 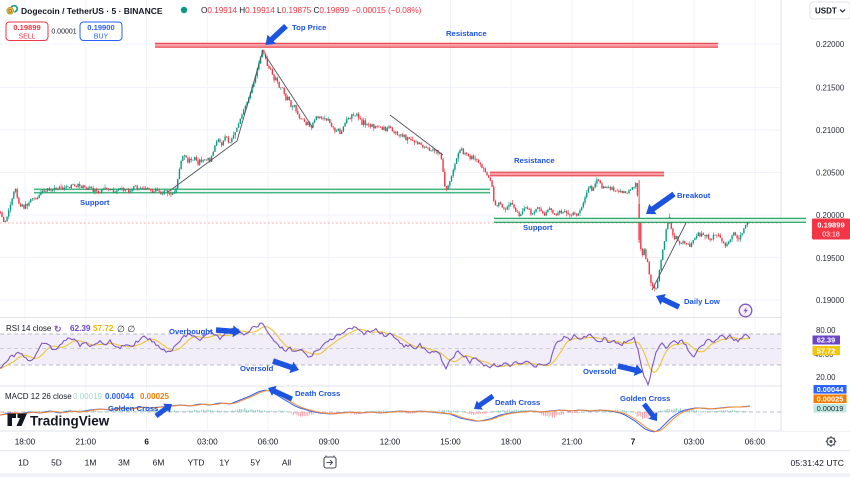 I want to click on svg-text: 1D, so click(x=23, y=463).